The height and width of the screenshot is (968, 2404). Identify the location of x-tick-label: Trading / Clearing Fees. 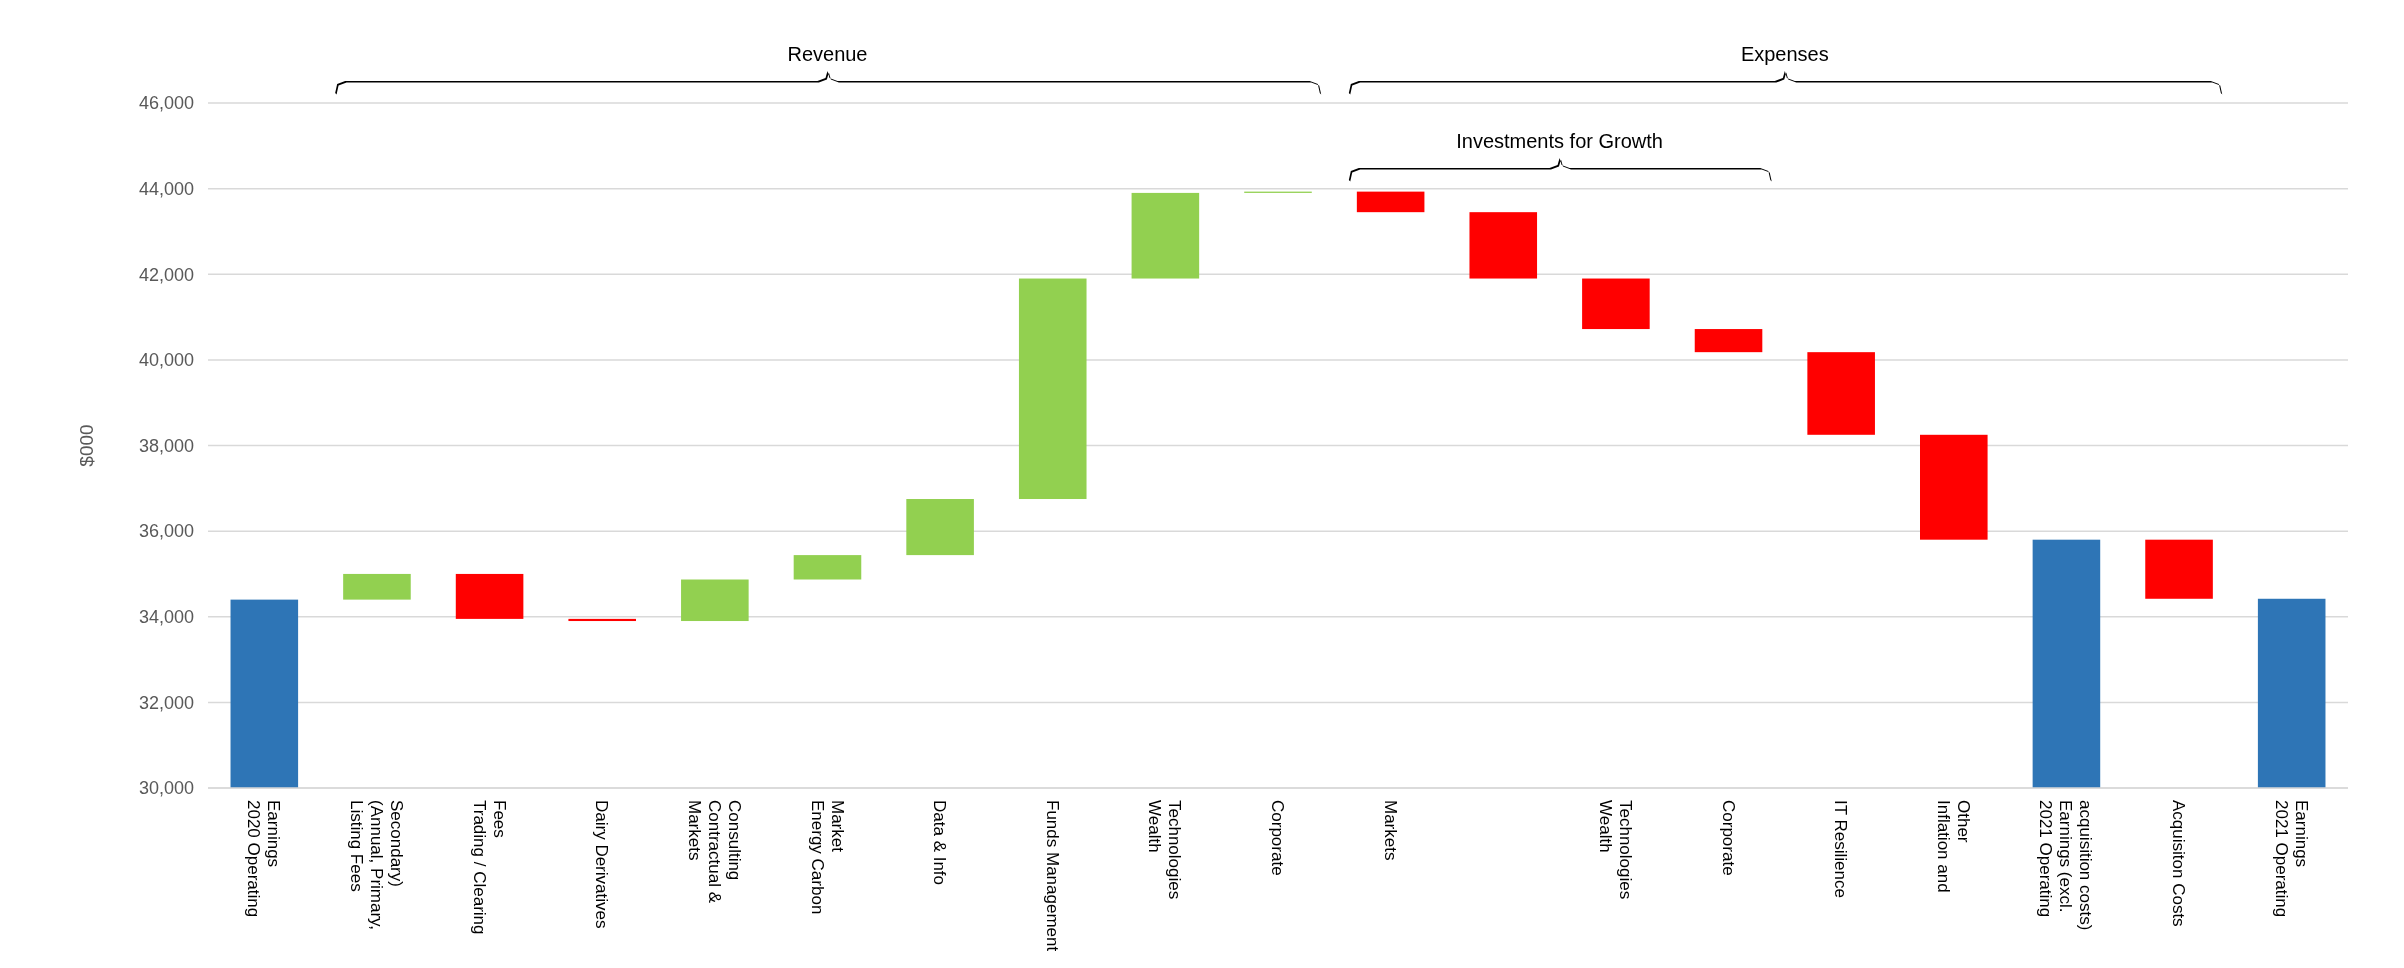
(489, 867).